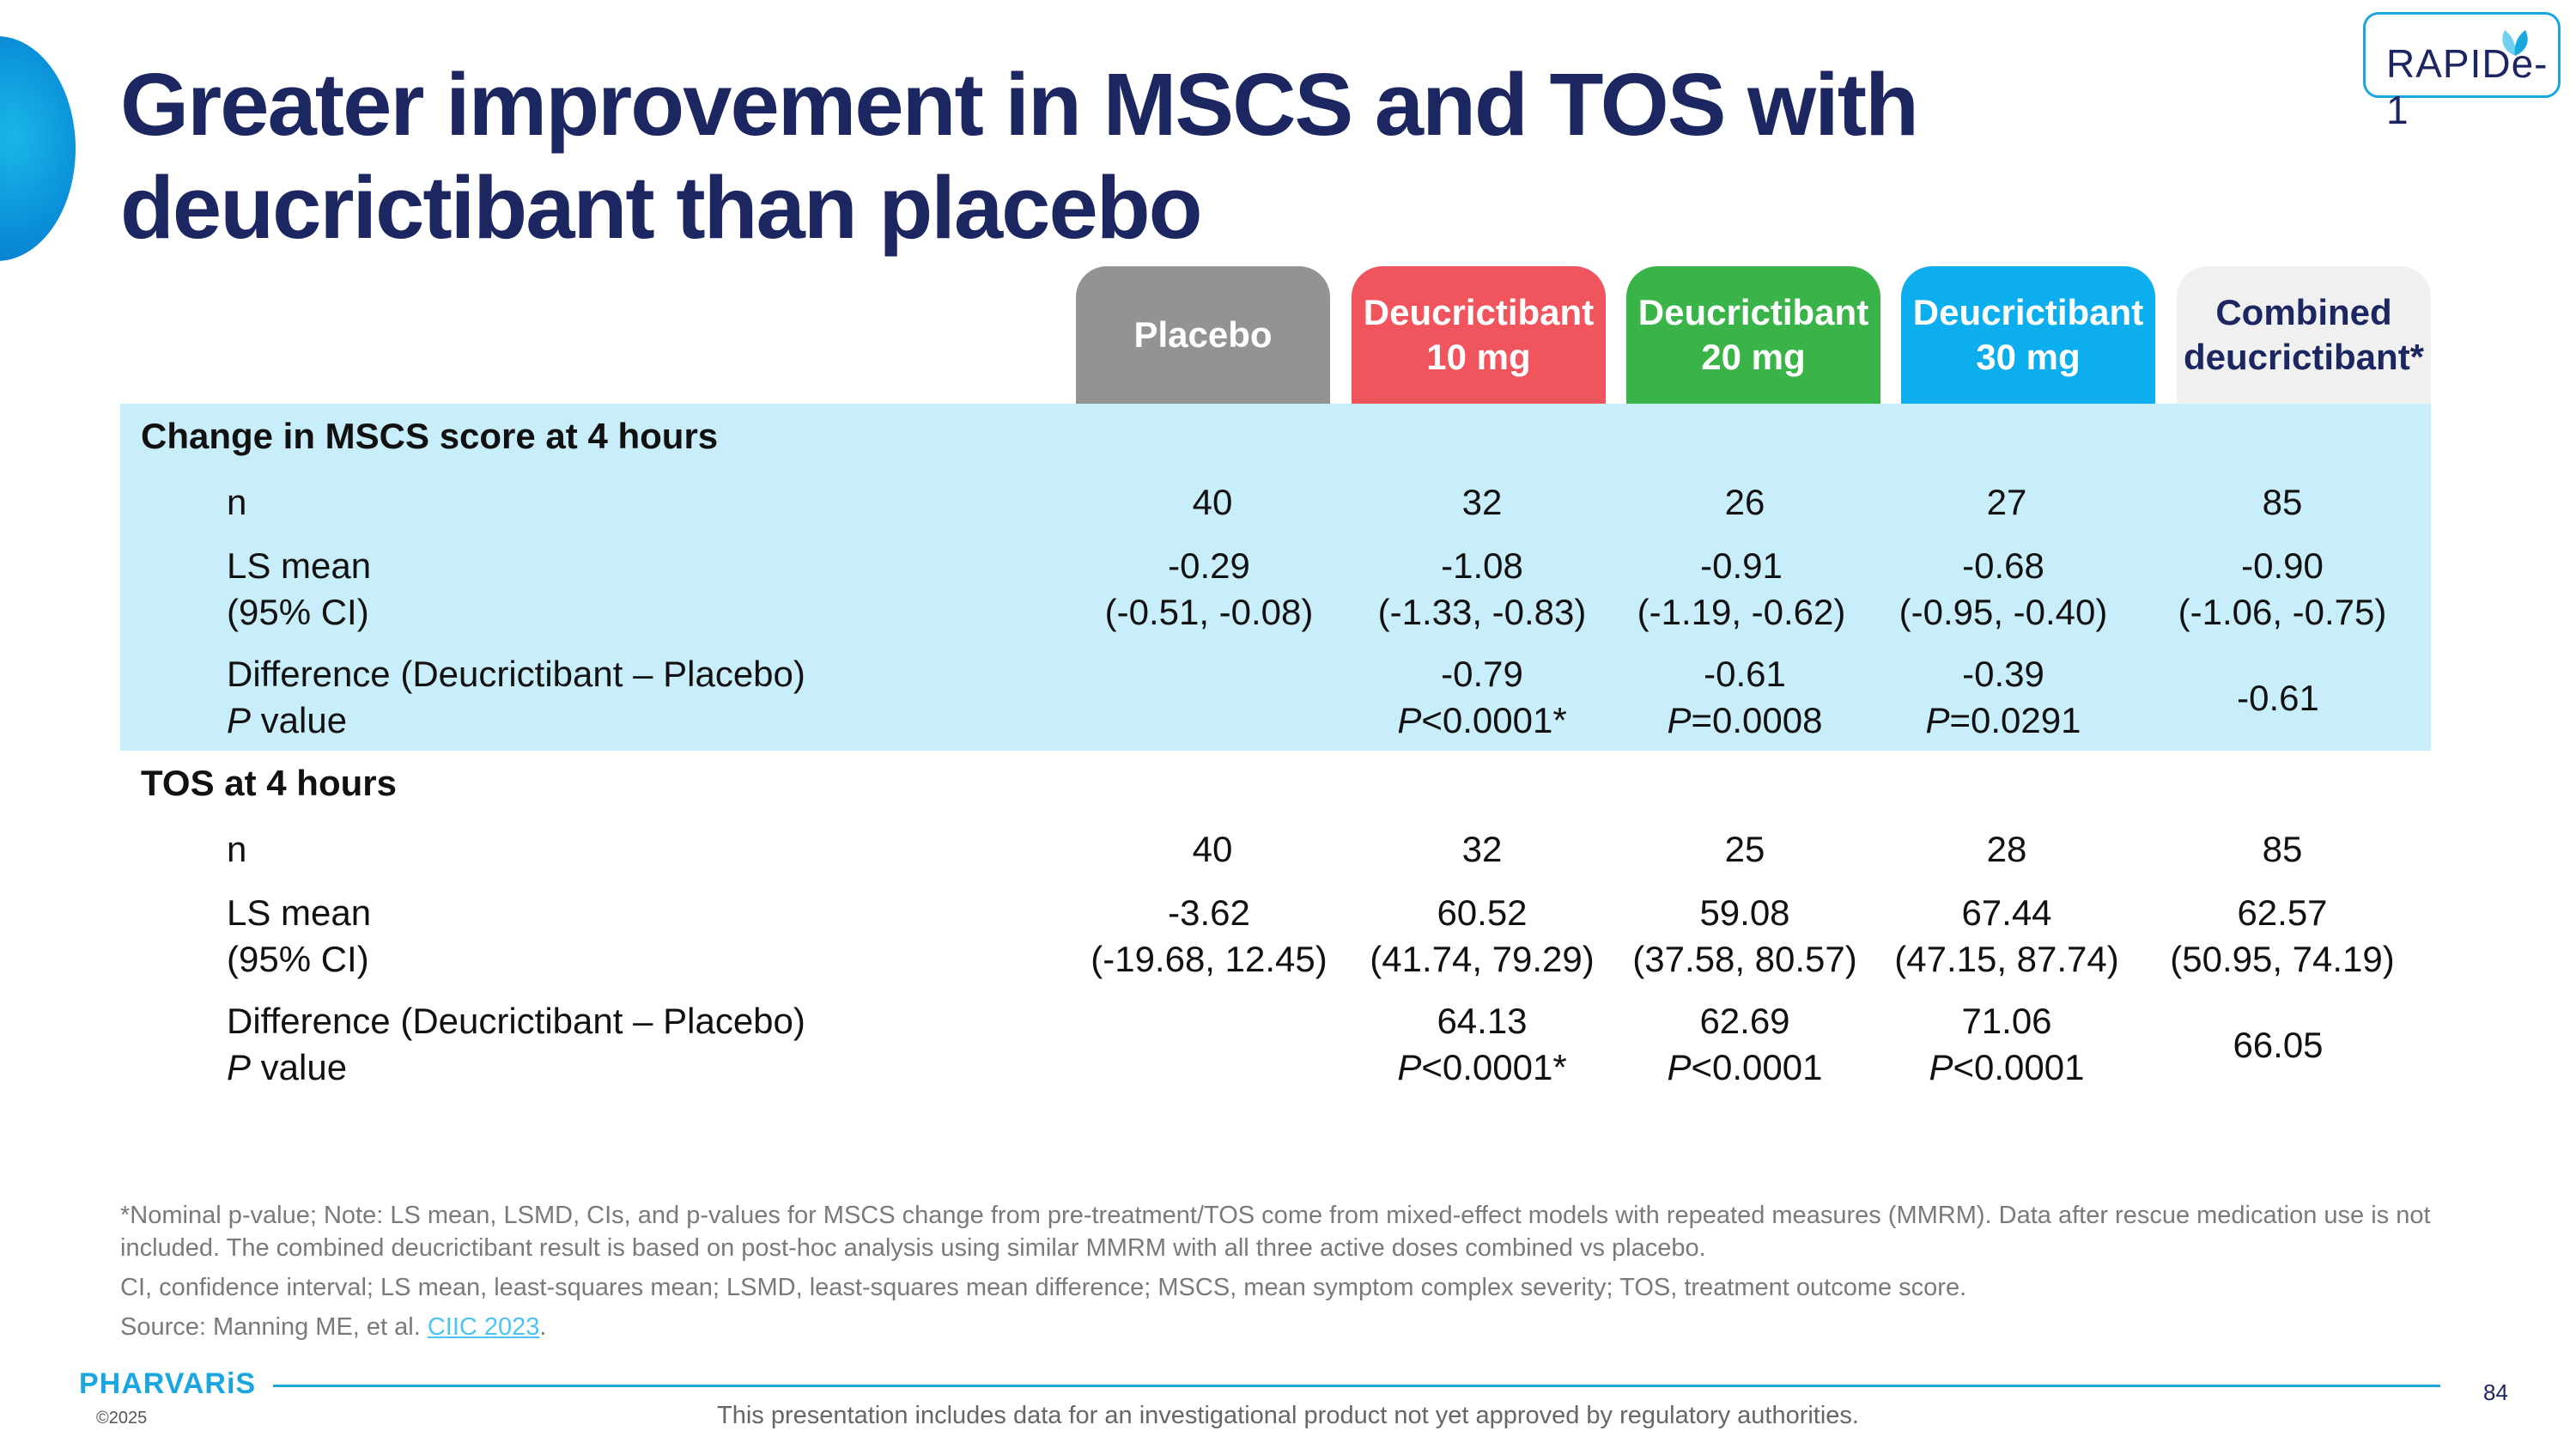  Describe the element at coordinates (1482, 1044) in the screenshot. I see `tos-difference-10mg: 64.13 P<0.0001*` at that location.